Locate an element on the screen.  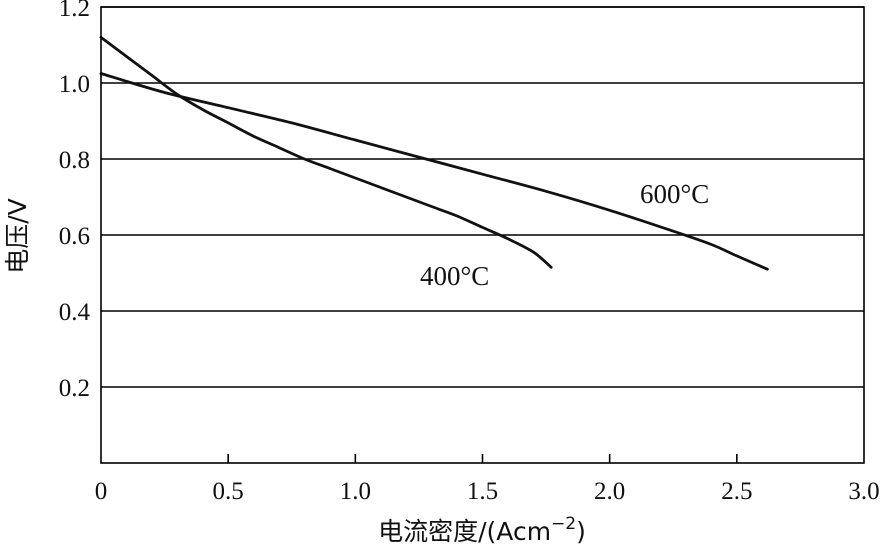
x-tick-label-6: 3.0 is located at coordinates (863, 491).